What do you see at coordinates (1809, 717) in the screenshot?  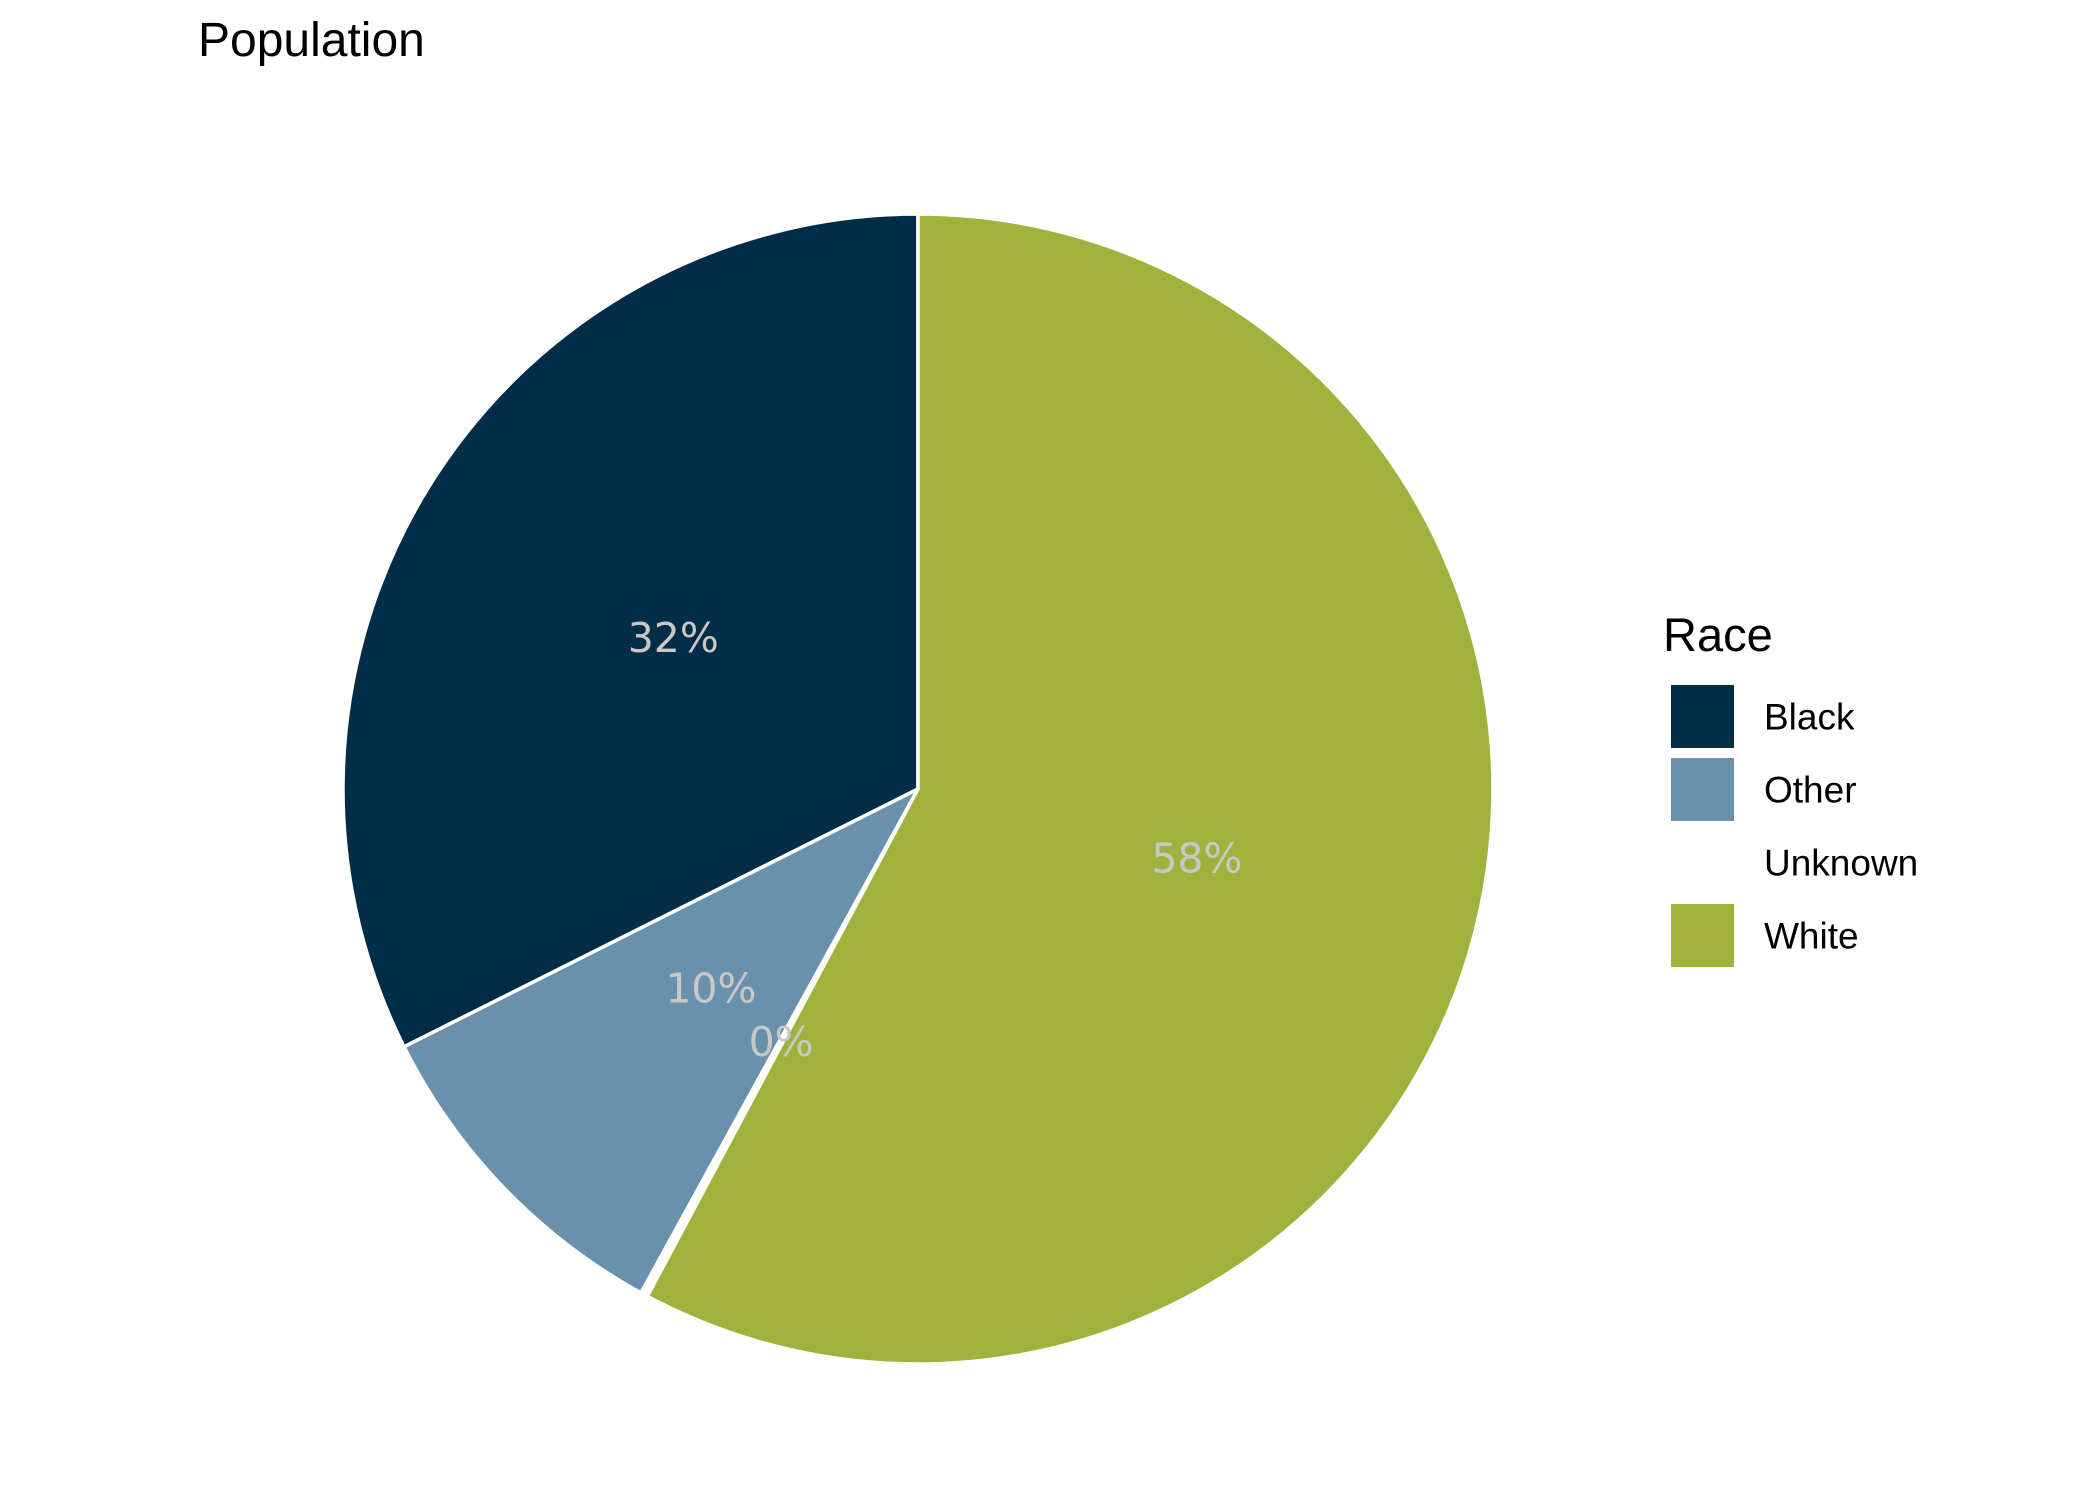 I see `legend-label-black: Black` at bounding box center [1809, 717].